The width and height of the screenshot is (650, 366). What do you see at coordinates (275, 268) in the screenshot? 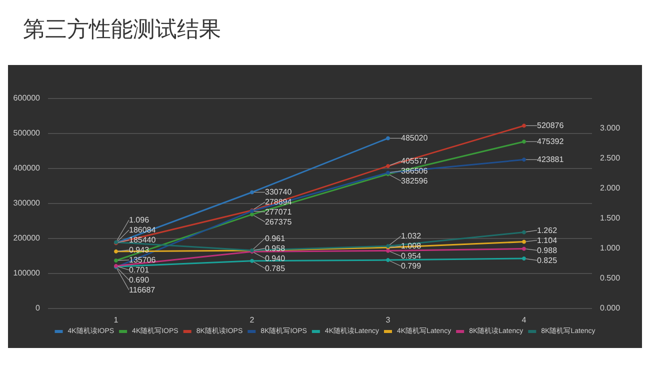
I see `data-label: 0.785` at bounding box center [275, 268].